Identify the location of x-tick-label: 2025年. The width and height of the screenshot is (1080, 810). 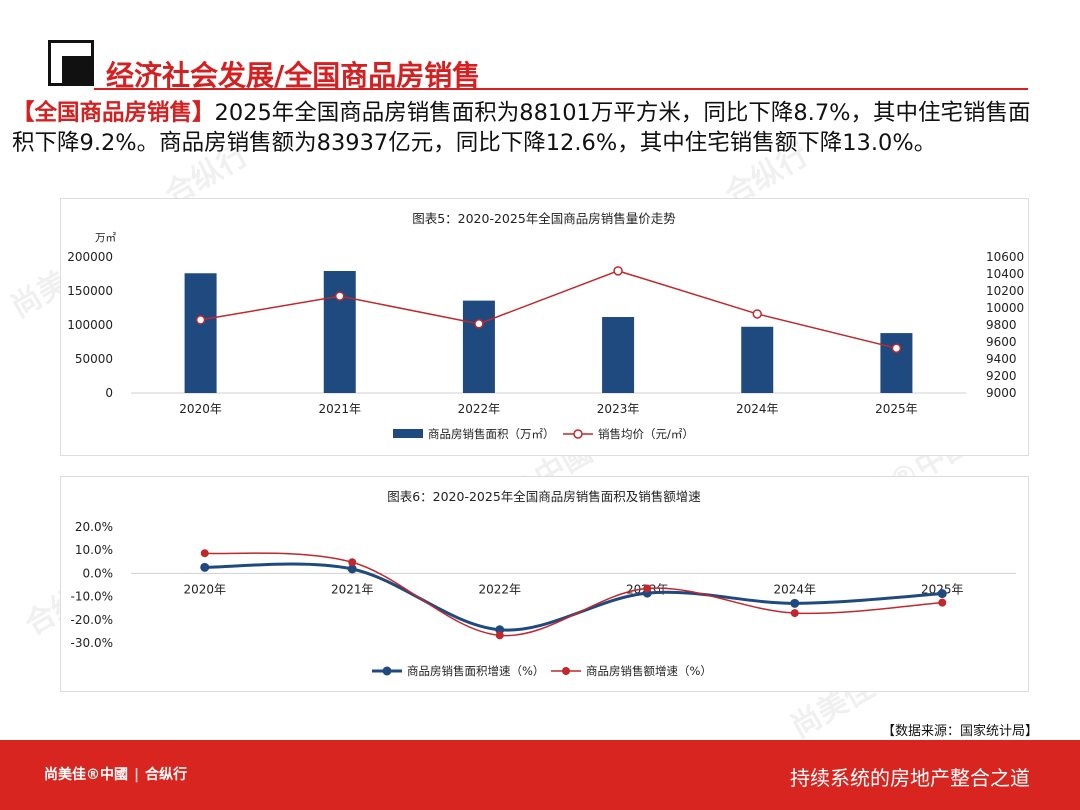
(896, 409).